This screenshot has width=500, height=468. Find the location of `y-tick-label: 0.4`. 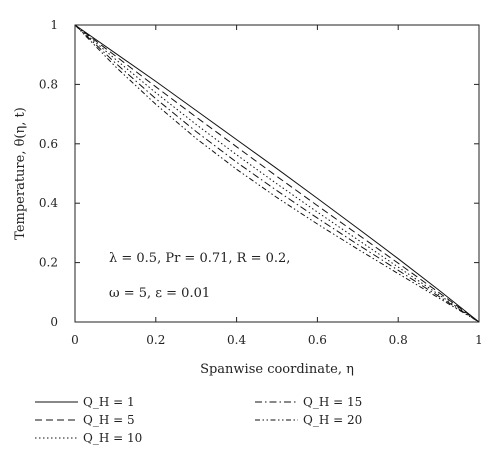

y-tick-label: 0.4 is located at coordinates (48, 203).